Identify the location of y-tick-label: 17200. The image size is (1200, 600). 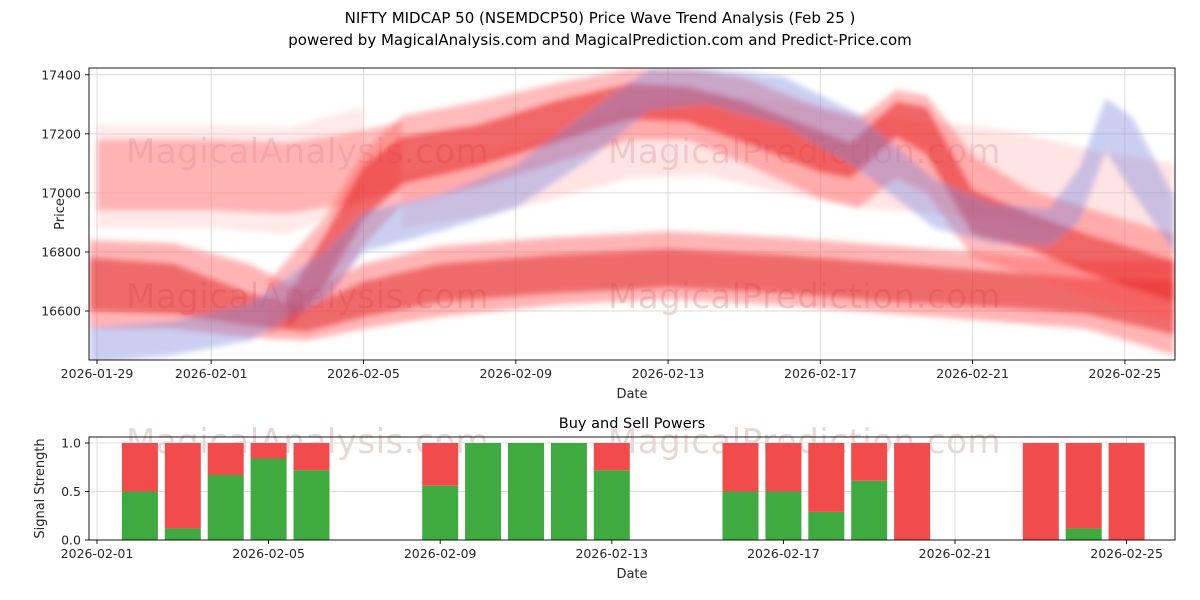
(61, 133).